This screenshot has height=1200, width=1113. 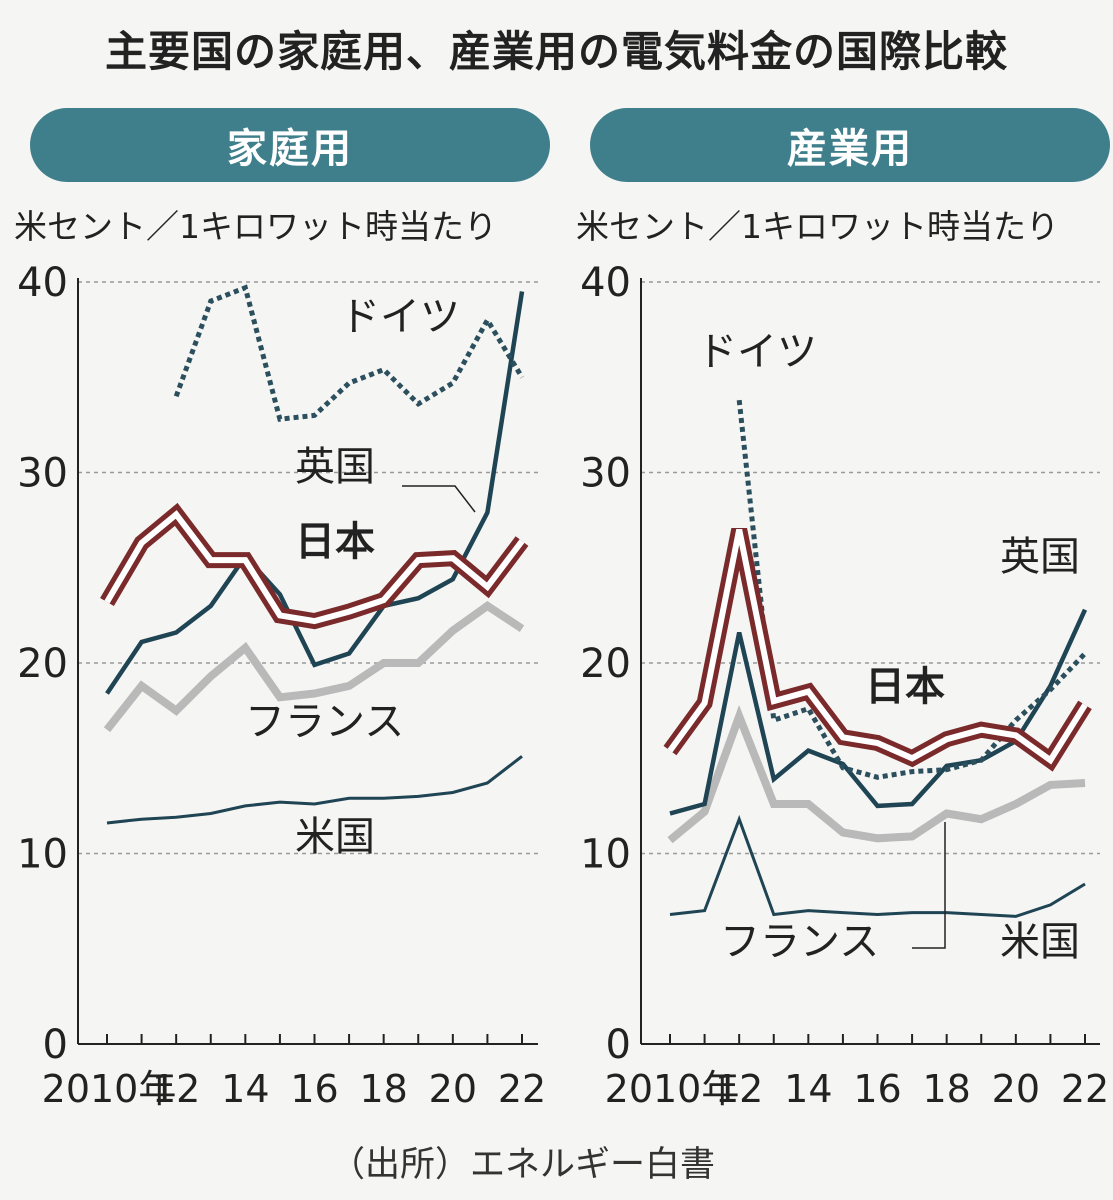 What do you see at coordinates (290, 145) in the screenshot?
I see `panel-header-residential: 家庭用` at bounding box center [290, 145].